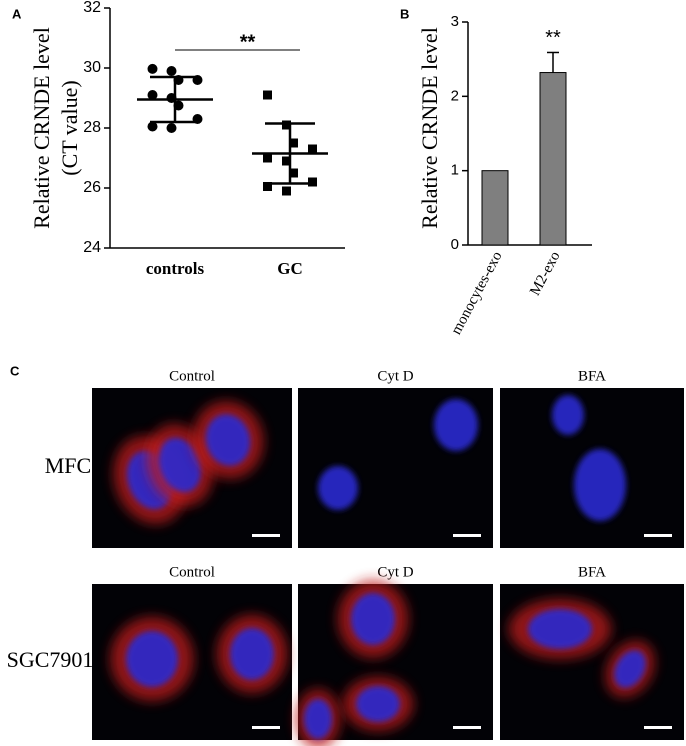  What do you see at coordinates (404, 13) in the screenshot?
I see `panel-label: B` at bounding box center [404, 13].